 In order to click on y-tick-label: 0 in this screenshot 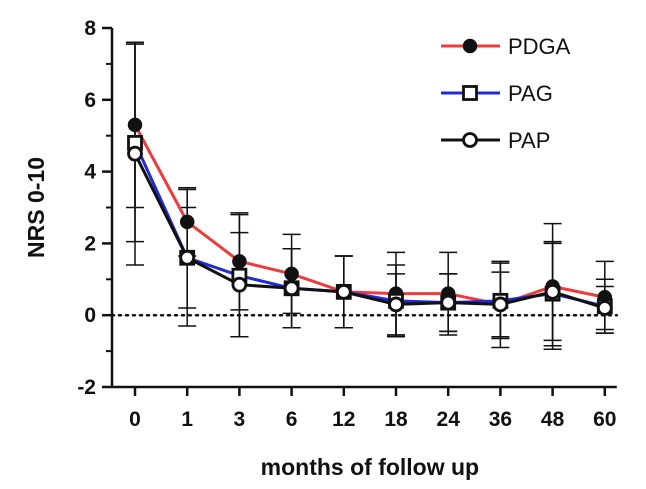, I will do `click(90, 315)`.